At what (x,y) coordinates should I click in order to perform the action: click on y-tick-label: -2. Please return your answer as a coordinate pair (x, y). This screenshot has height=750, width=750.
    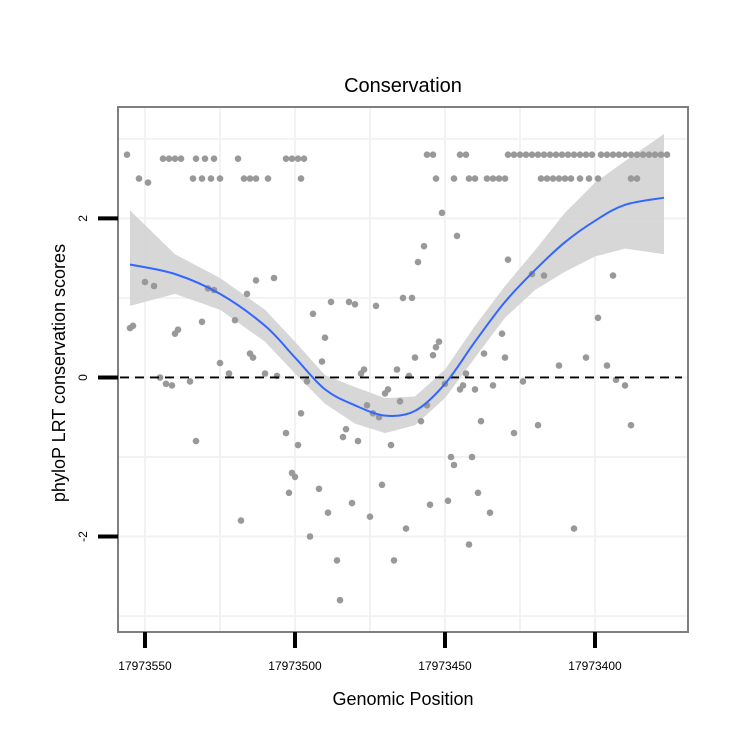
    Looking at the image, I should click on (83, 536).